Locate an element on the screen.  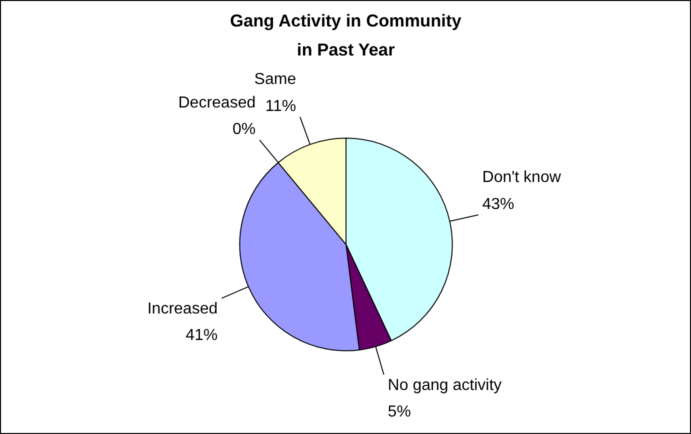
data-label: 5% is located at coordinates (399, 411).